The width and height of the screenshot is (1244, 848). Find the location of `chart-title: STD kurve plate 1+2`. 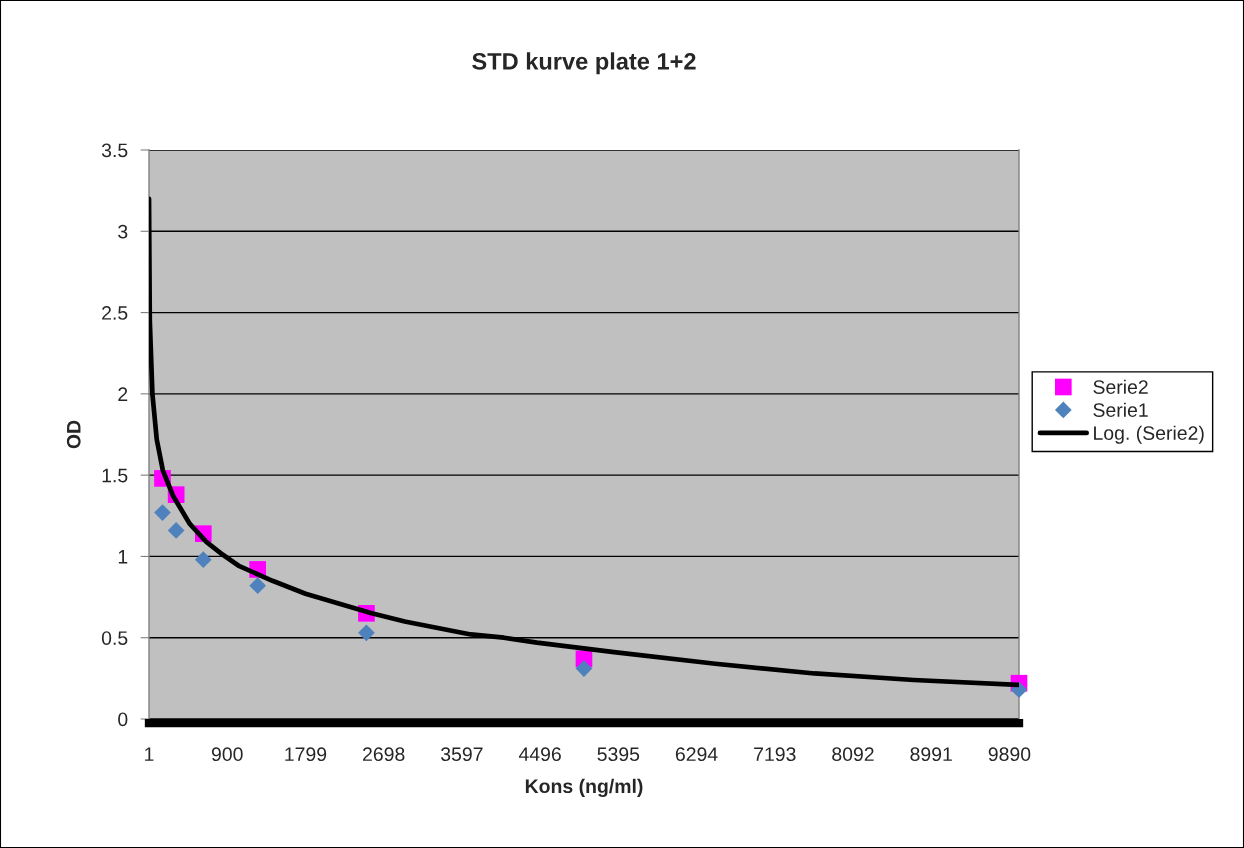

chart-title: STD kurve plate 1+2 is located at coordinates (584, 63).